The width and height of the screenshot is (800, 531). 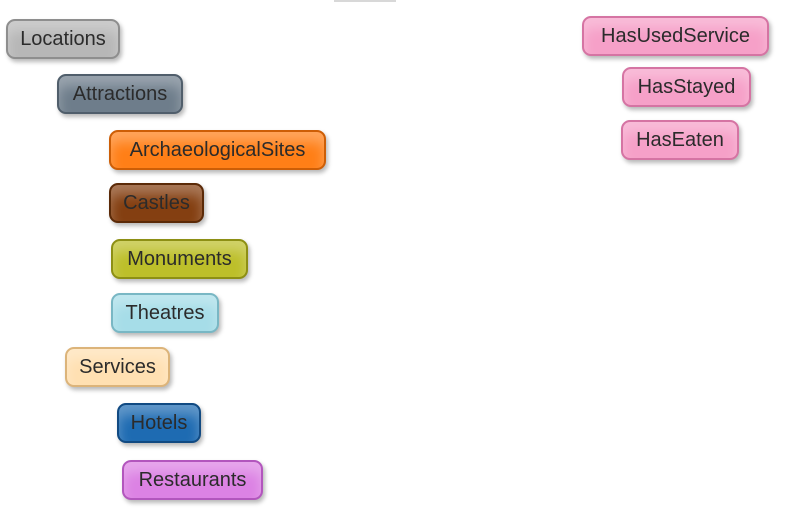 What do you see at coordinates (156, 203) in the screenshot?
I see `node-castles: Castles` at bounding box center [156, 203].